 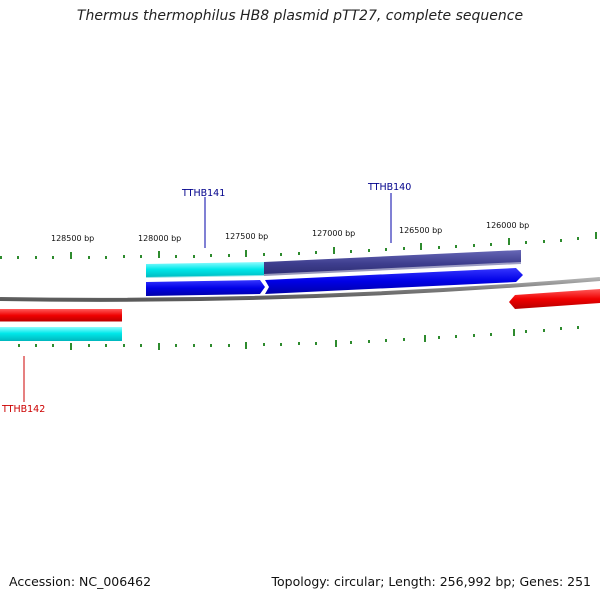 I want to click on plasmid-backbone, so click(x=300, y=289).